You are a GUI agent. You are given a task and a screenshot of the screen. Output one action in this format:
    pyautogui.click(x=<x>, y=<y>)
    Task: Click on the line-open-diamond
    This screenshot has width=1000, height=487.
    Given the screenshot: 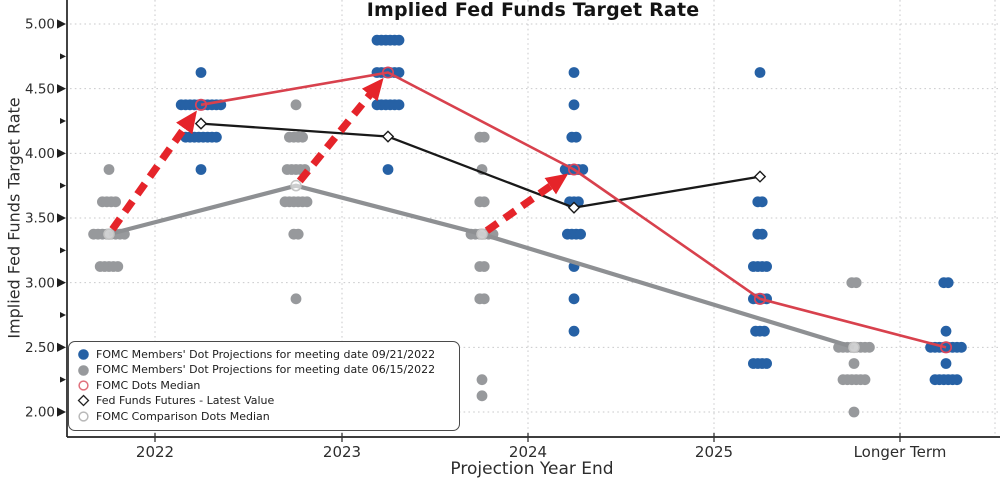 What is the action you would take?
    pyautogui.click(x=480, y=165)
    